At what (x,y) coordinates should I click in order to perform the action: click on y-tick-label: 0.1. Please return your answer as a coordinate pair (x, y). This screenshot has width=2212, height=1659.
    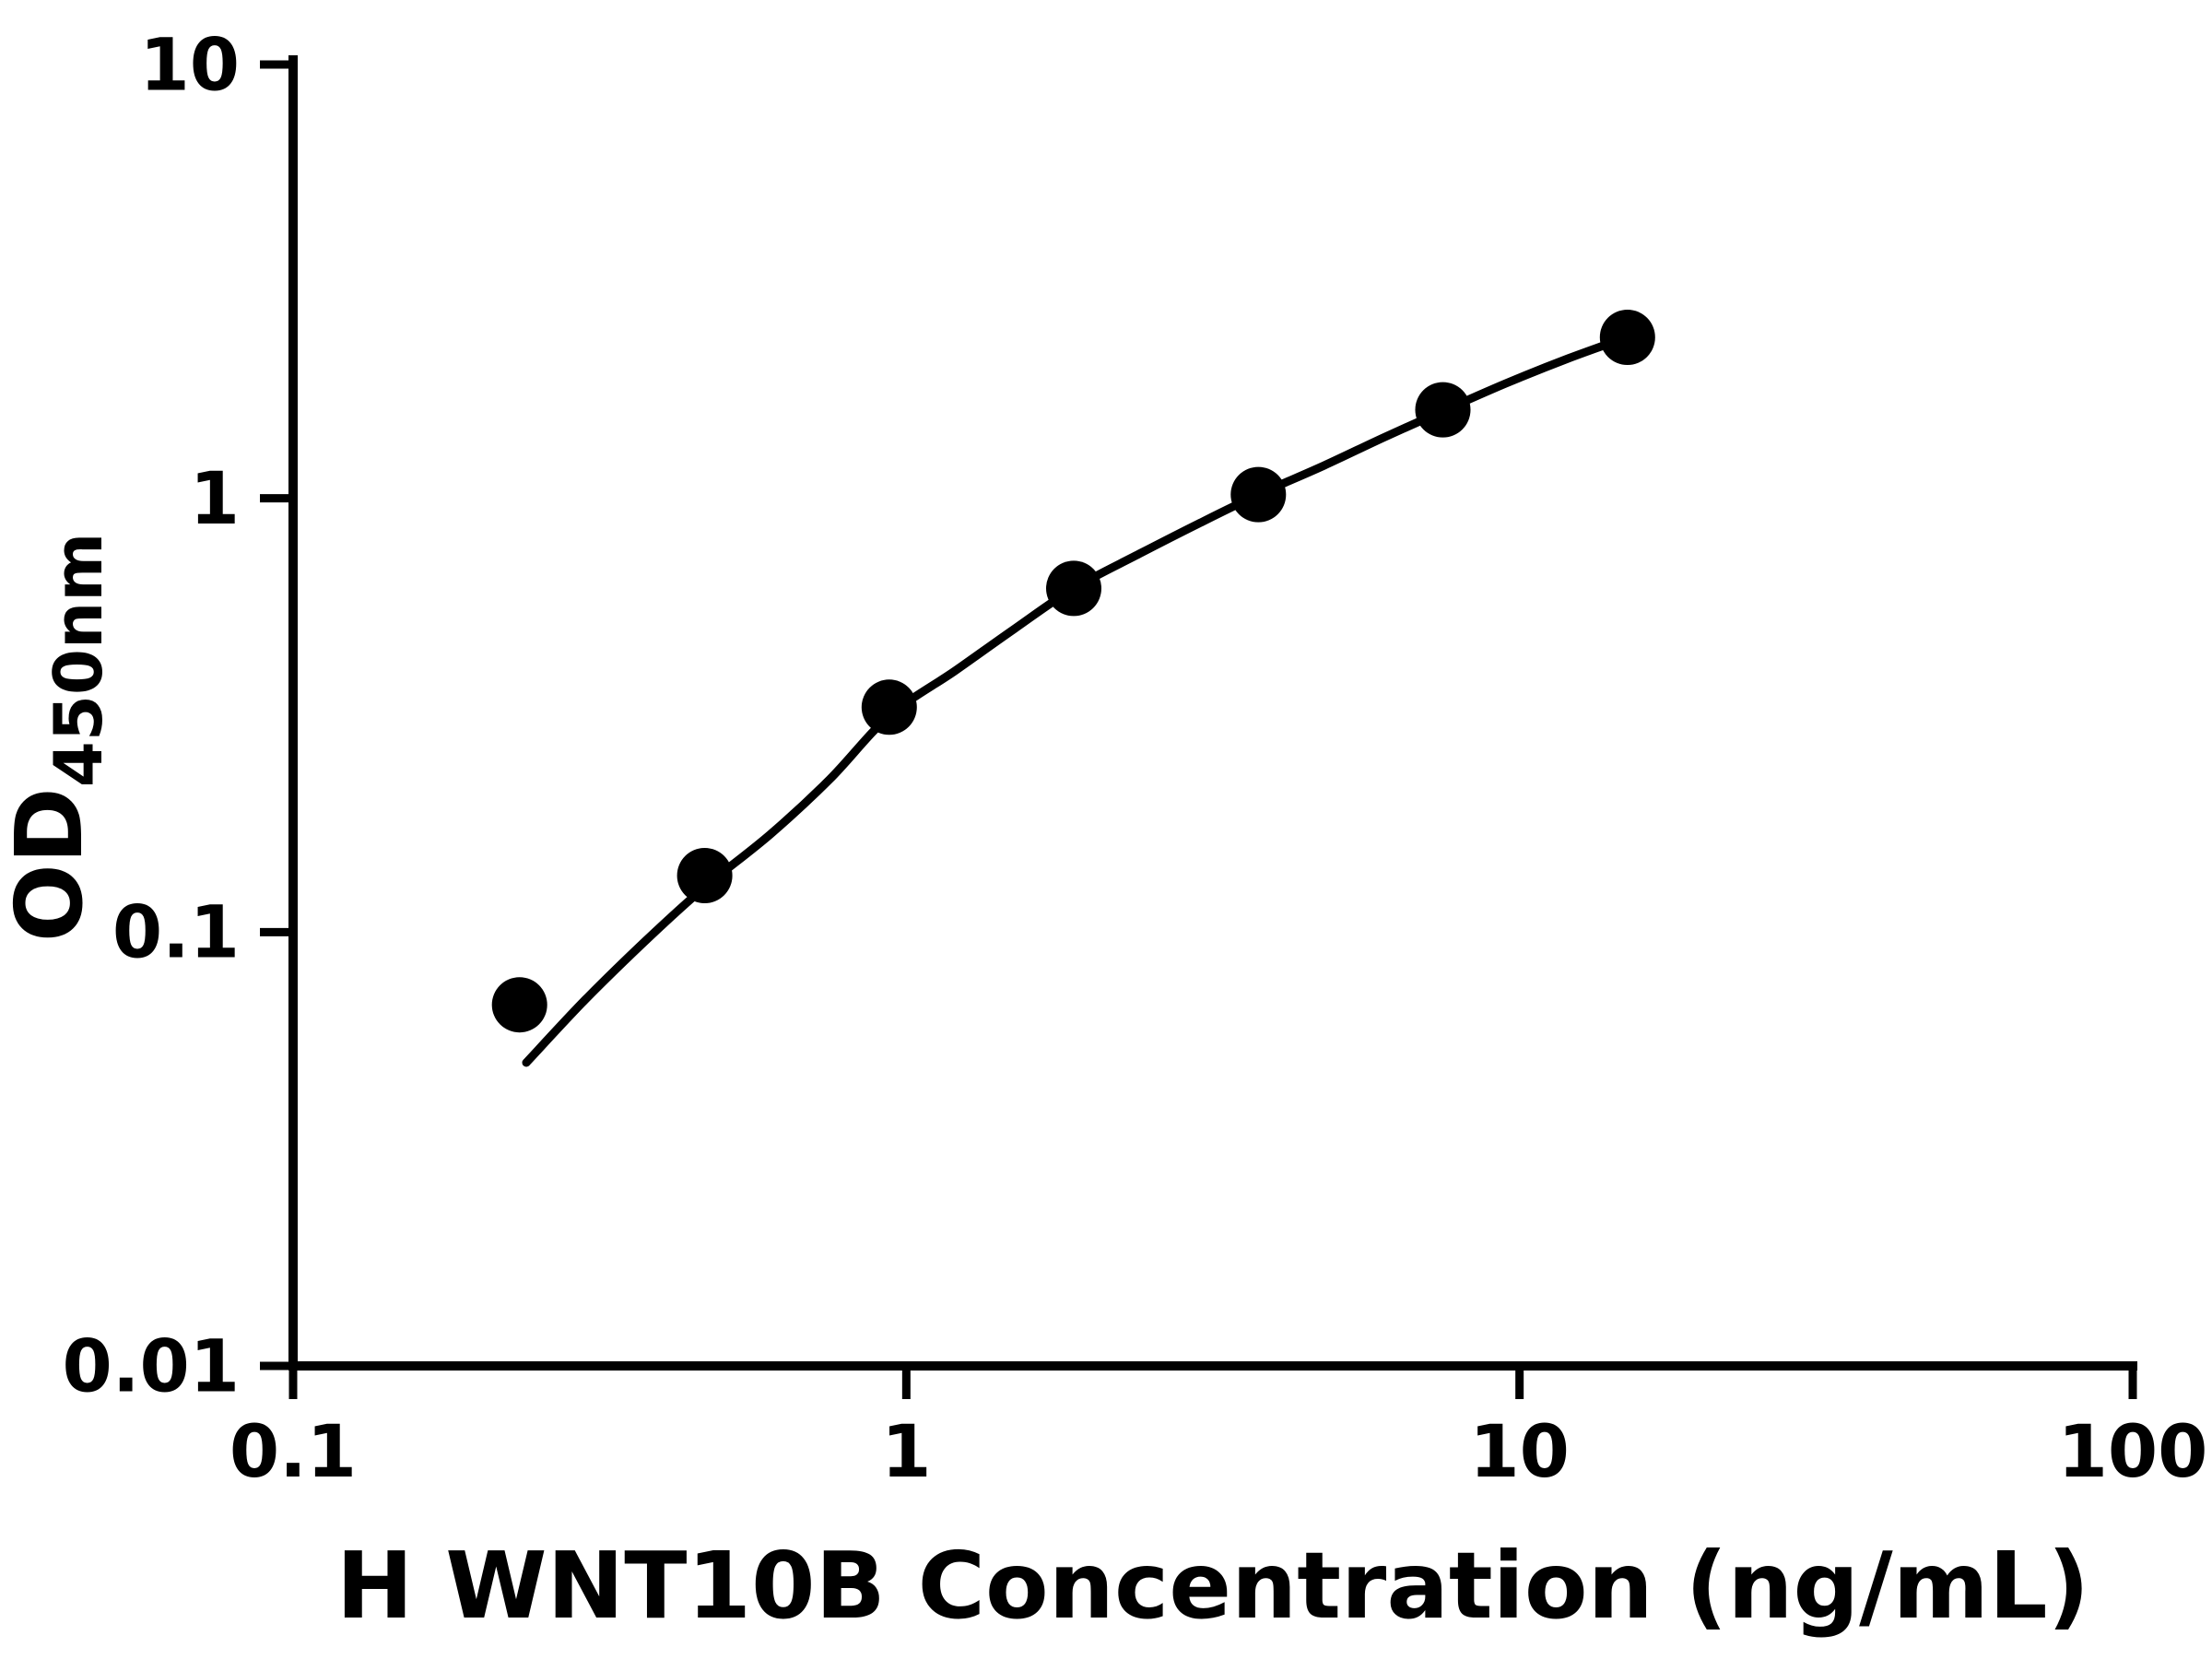
    Looking at the image, I should click on (176, 933).